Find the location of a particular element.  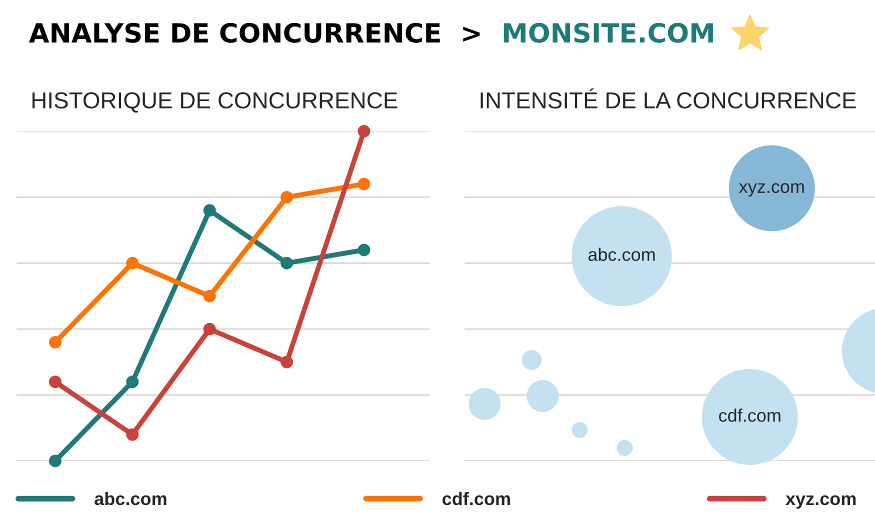

text: cdf.com is located at coordinates (749, 415).